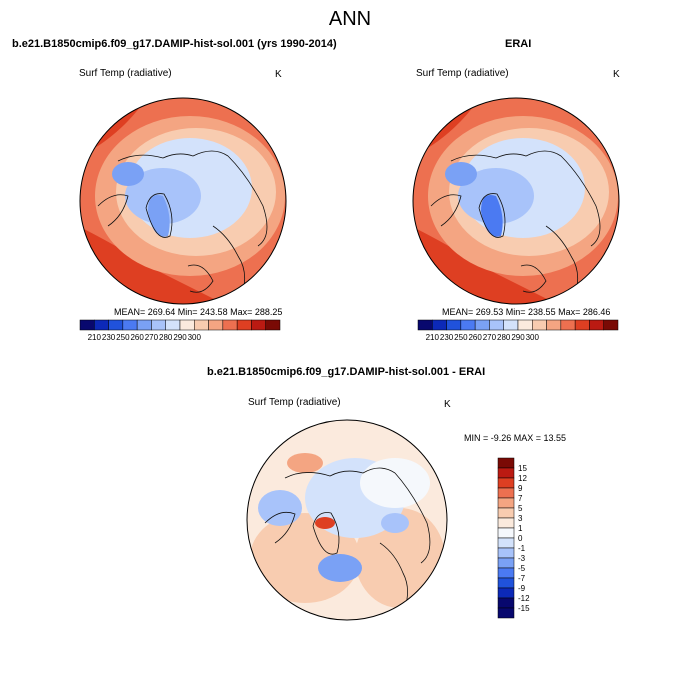  Describe the element at coordinates (433, 337) in the screenshot. I see `colorbar-tick-label: 210` at that location.